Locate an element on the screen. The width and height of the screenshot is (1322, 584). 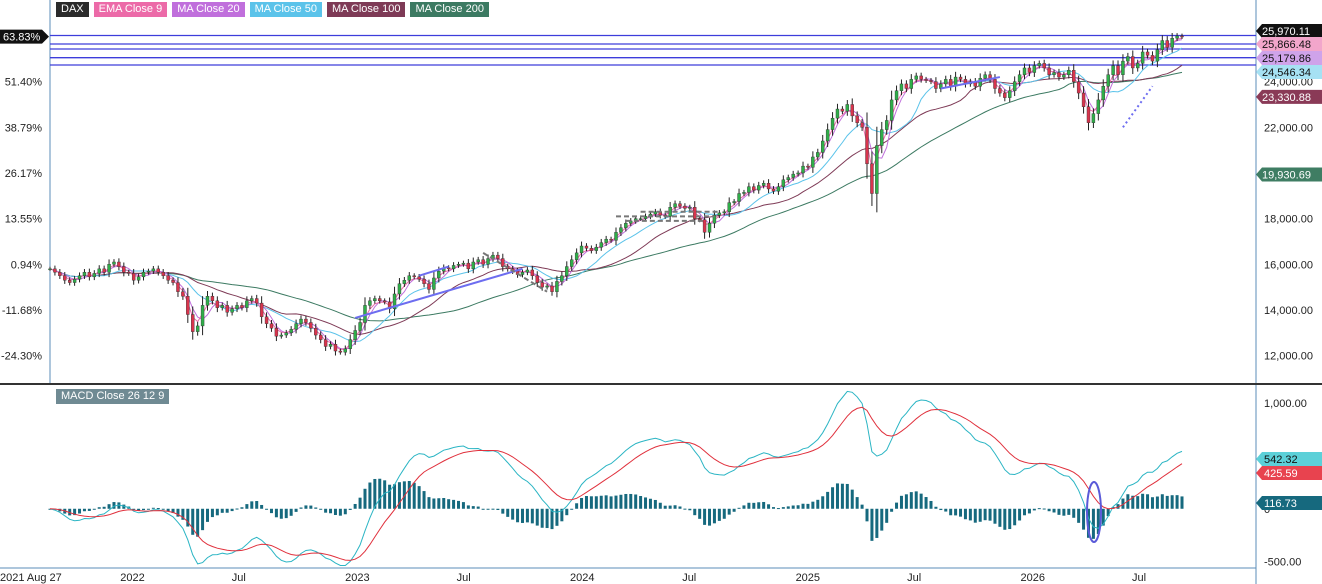
last-value-label: 25,970.11 is located at coordinates (1286, 32).